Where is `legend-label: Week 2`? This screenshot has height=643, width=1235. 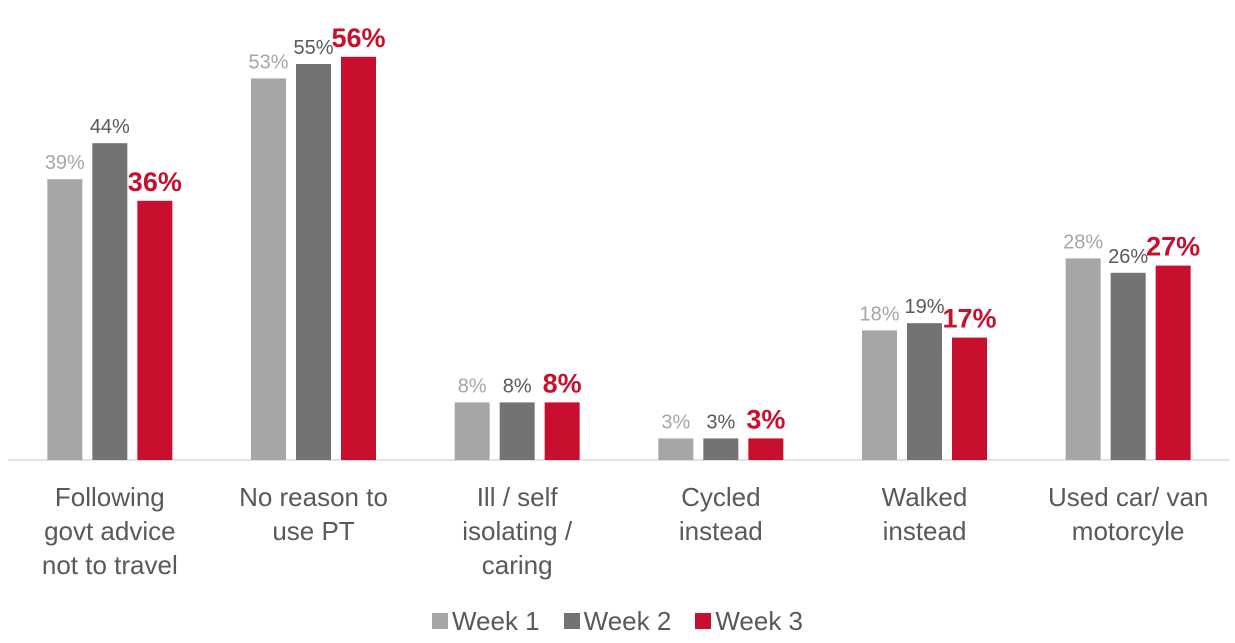 legend-label: Week 2 is located at coordinates (627, 621).